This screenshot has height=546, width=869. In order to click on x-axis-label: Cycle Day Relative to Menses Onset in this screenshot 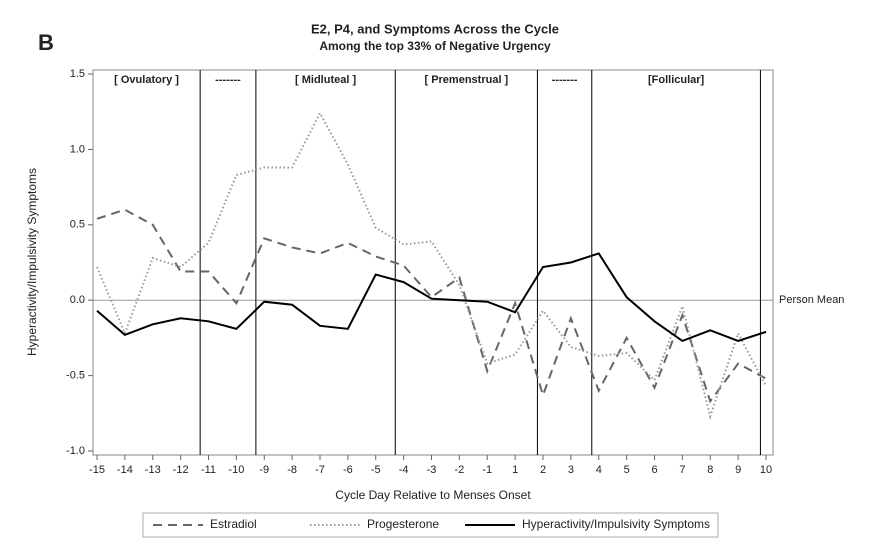, I will do `click(433, 495)`.